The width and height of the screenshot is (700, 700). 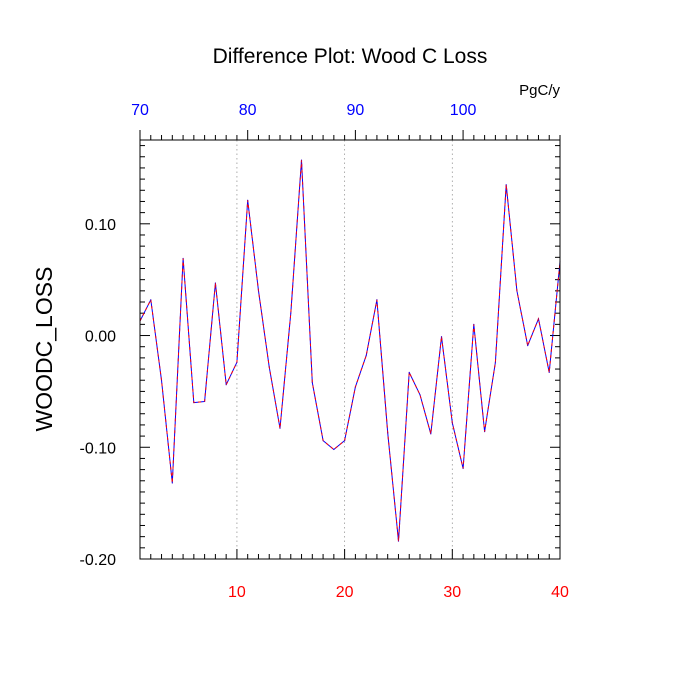 What do you see at coordinates (98, 560) in the screenshot?
I see `y-tick-label: -0.20` at bounding box center [98, 560].